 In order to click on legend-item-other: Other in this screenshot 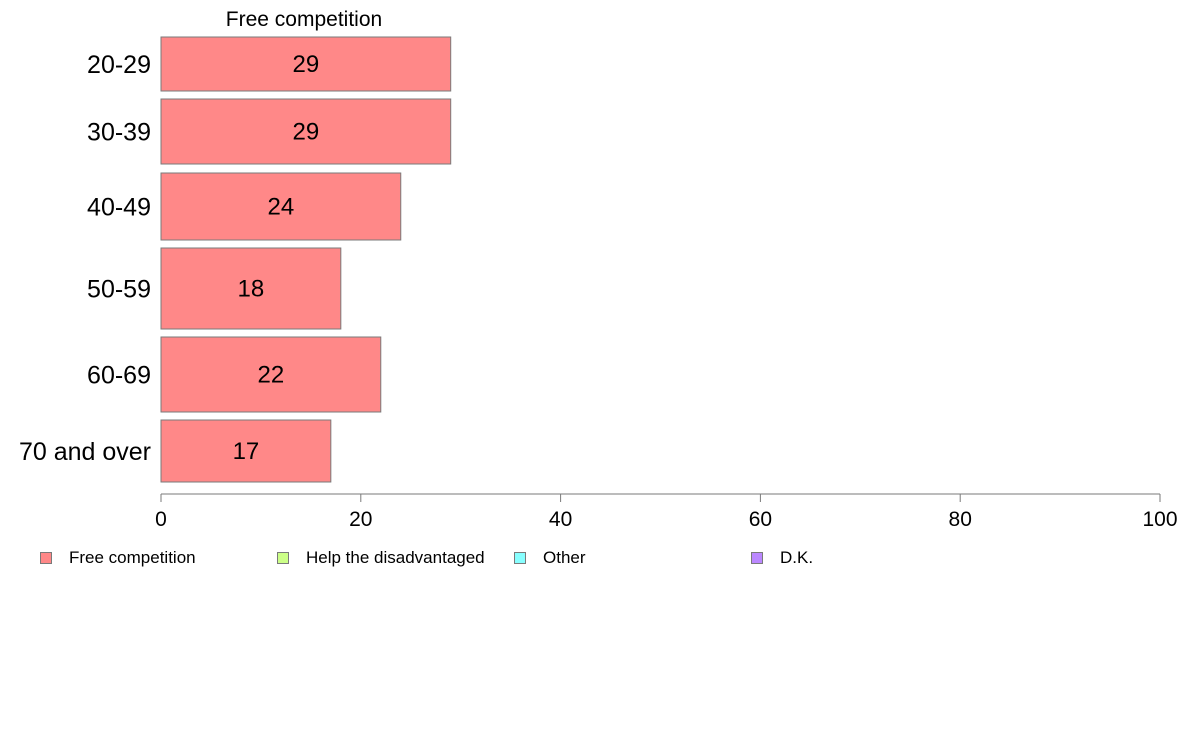, I will do `click(550, 558)`.